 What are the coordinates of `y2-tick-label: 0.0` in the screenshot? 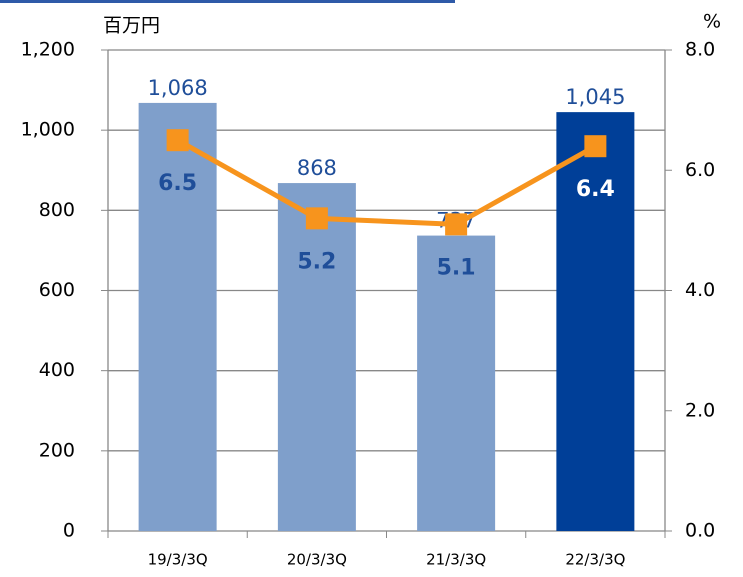 It's located at (700, 531).